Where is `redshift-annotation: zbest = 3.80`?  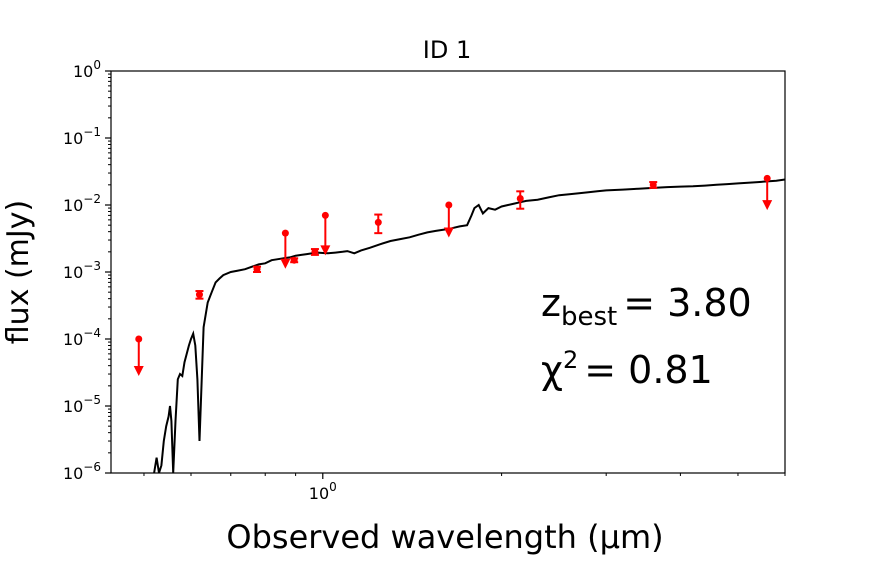
redshift-annotation: zbest = 3.80 is located at coordinates (646, 306).